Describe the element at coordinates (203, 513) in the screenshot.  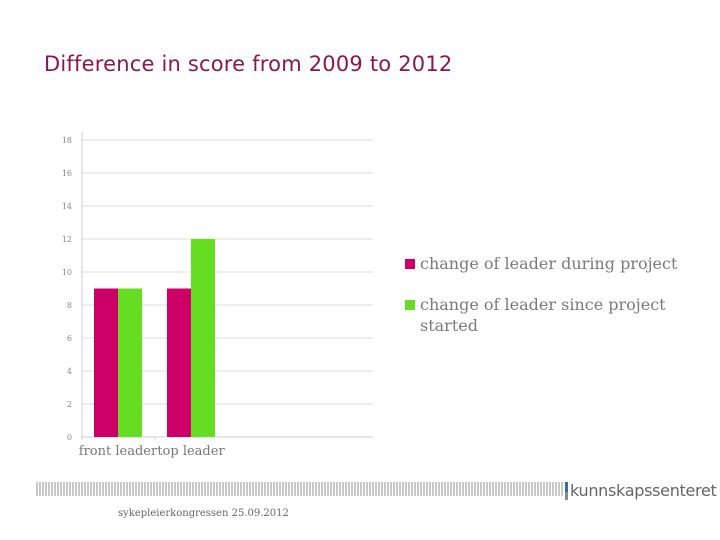
I see `footer-note: sykepleierkongressen 25.09.2012` at that location.